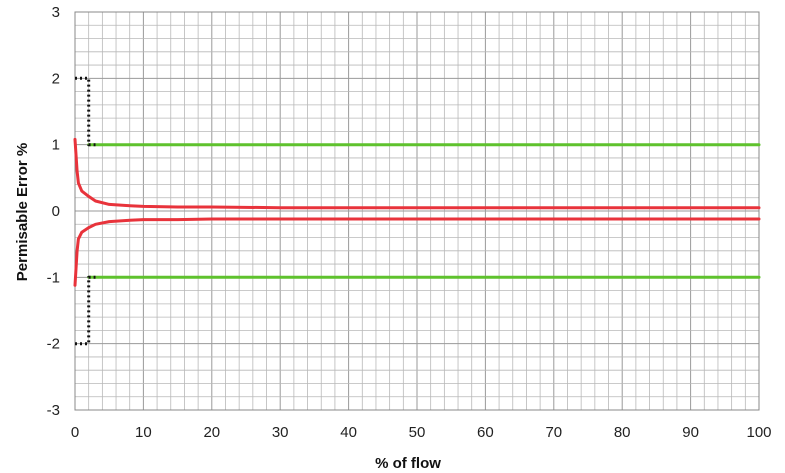  I want to click on x-tick-label: 50, so click(417, 432).